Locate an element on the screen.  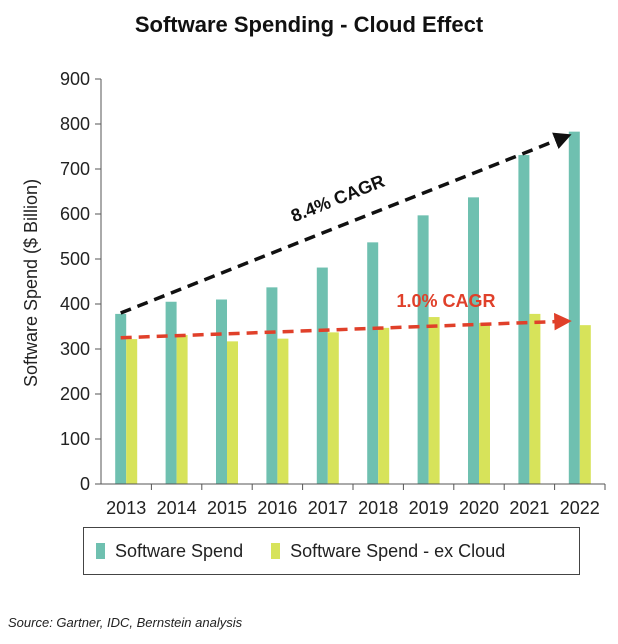
x-tick-label: 2016 is located at coordinates (277, 508).